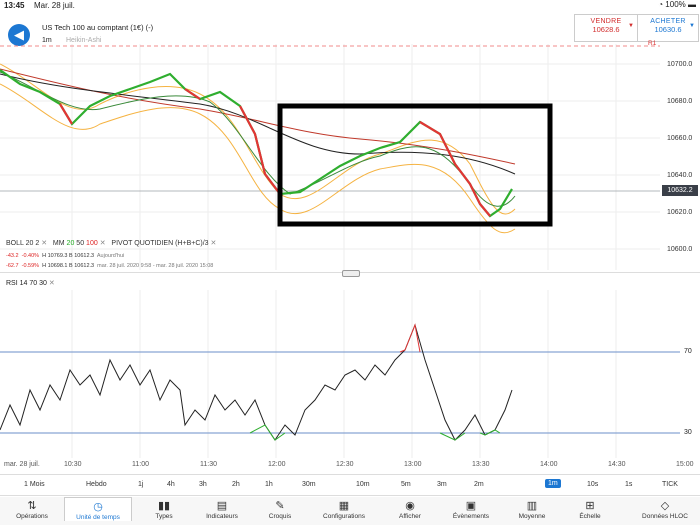  I want to click on ma-close-icon: ✕, so click(102, 243).